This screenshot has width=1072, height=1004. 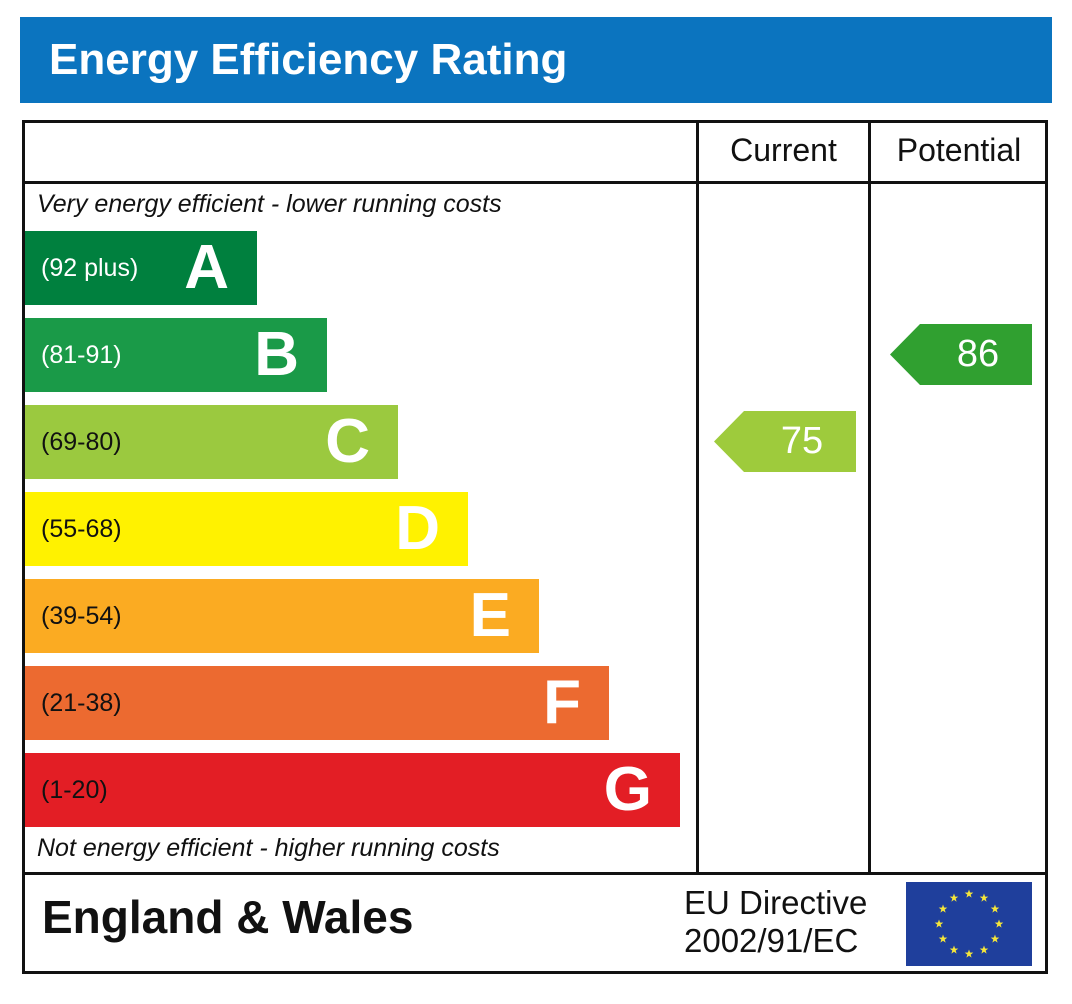 What do you see at coordinates (978, 354) in the screenshot?
I see `potential-rating-value: 86` at bounding box center [978, 354].